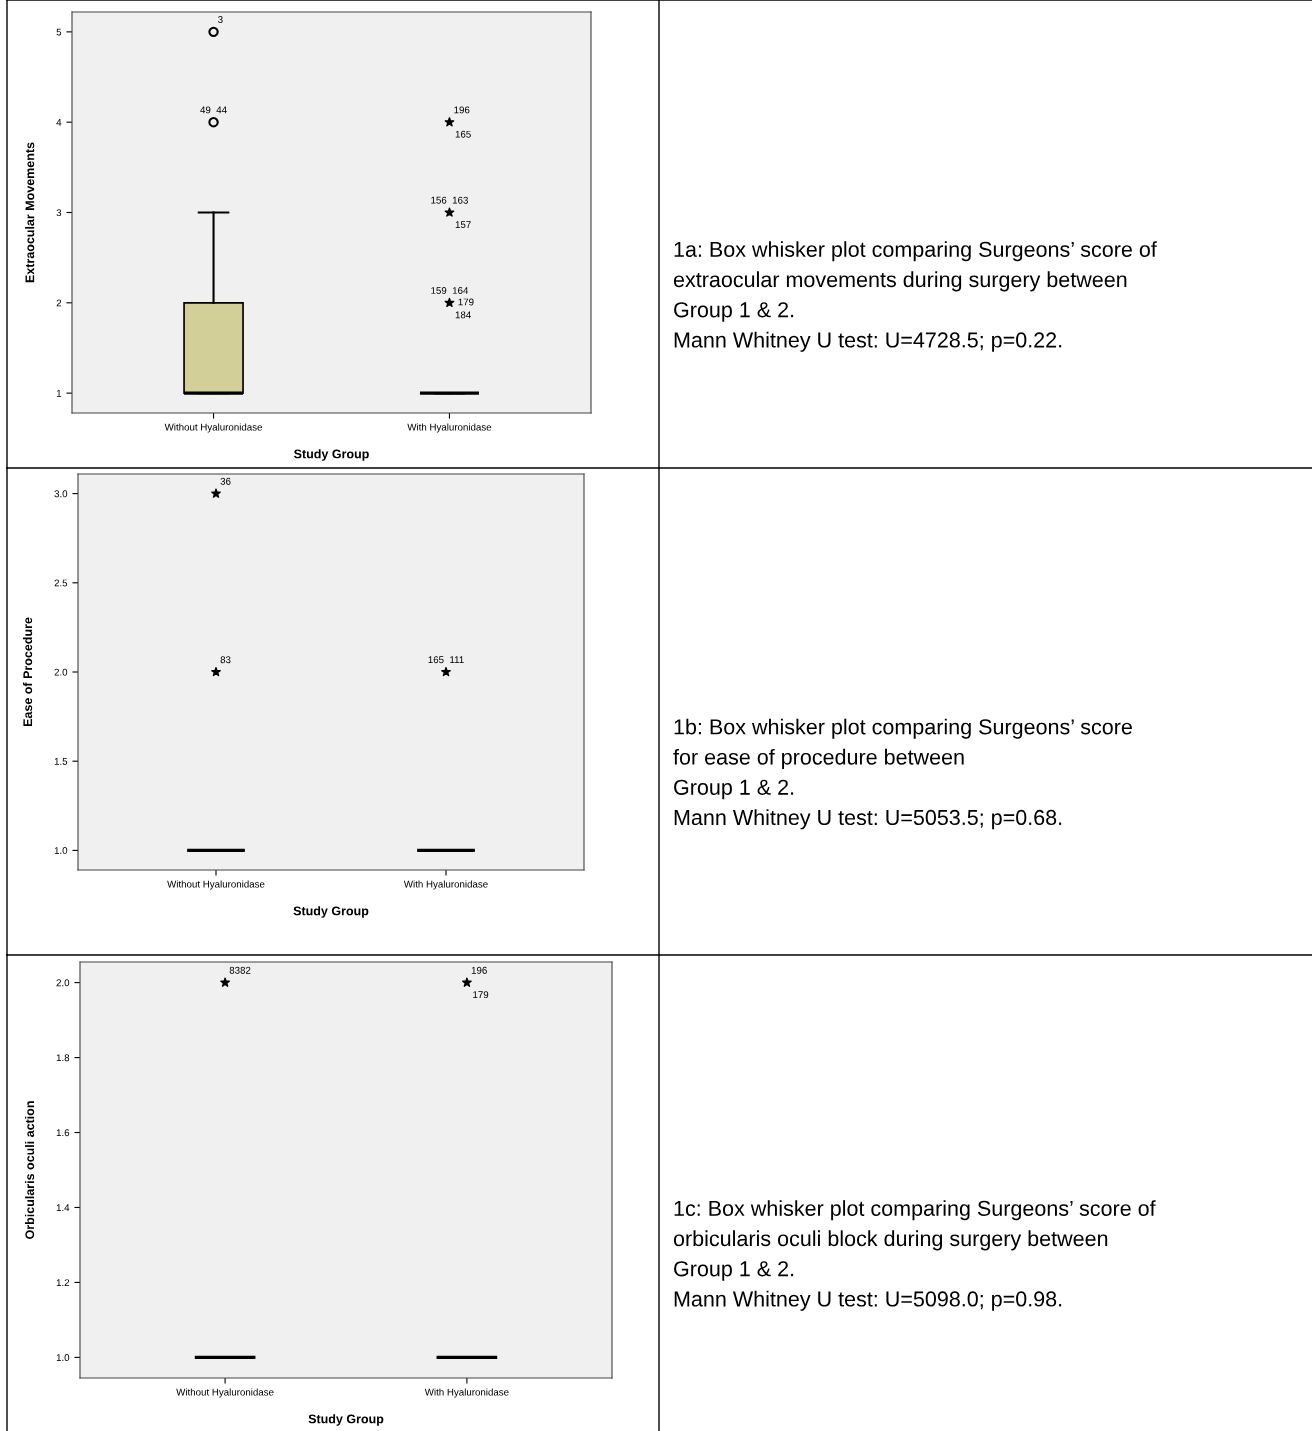 This screenshot has height=1431, width=1312. What do you see at coordinates (30, 212) in the screenshot?
I see `y-axis-title: Extraocular Movements` at bounding box center [30, 212].